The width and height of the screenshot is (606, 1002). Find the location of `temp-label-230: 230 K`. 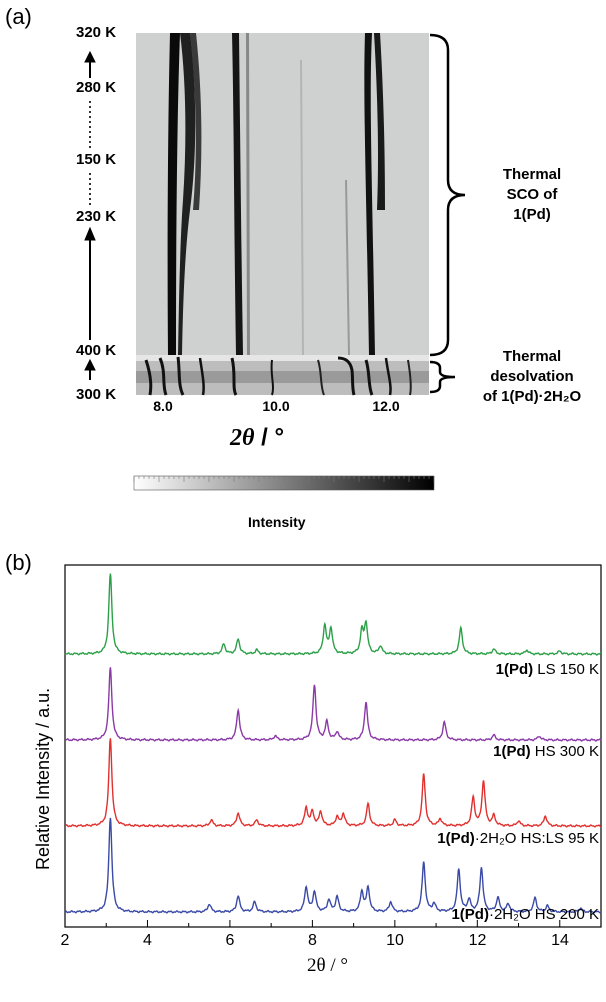

temp-label-230: 230 K is located at coordinates (96, 216).